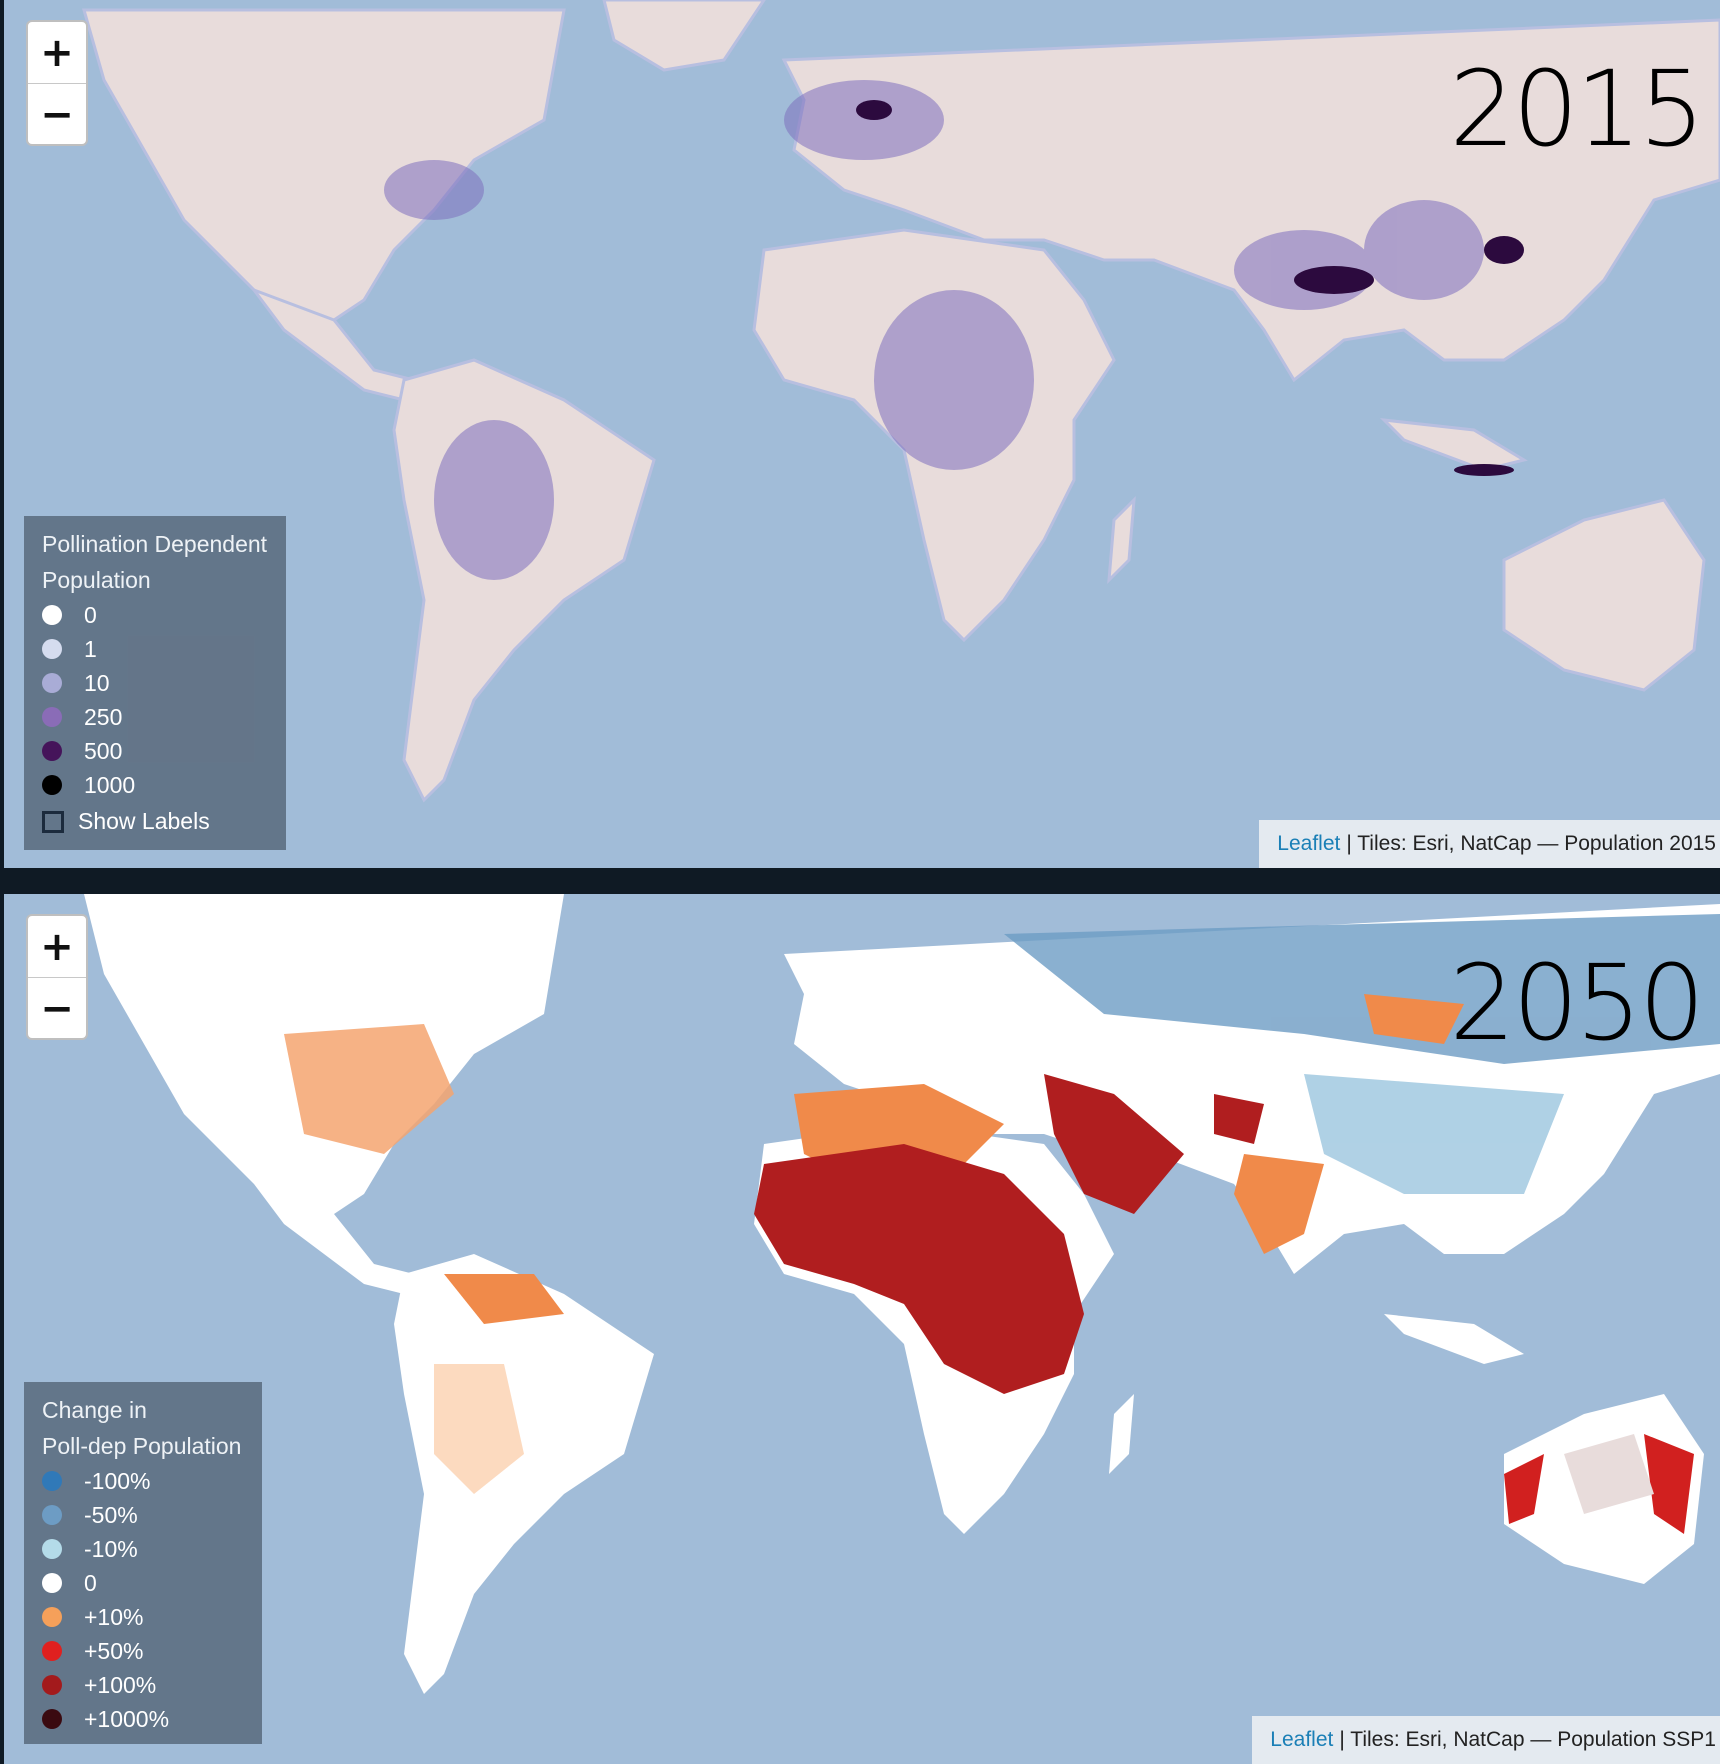  I want to click on legend-title-line2: Population, so click(96, 580).